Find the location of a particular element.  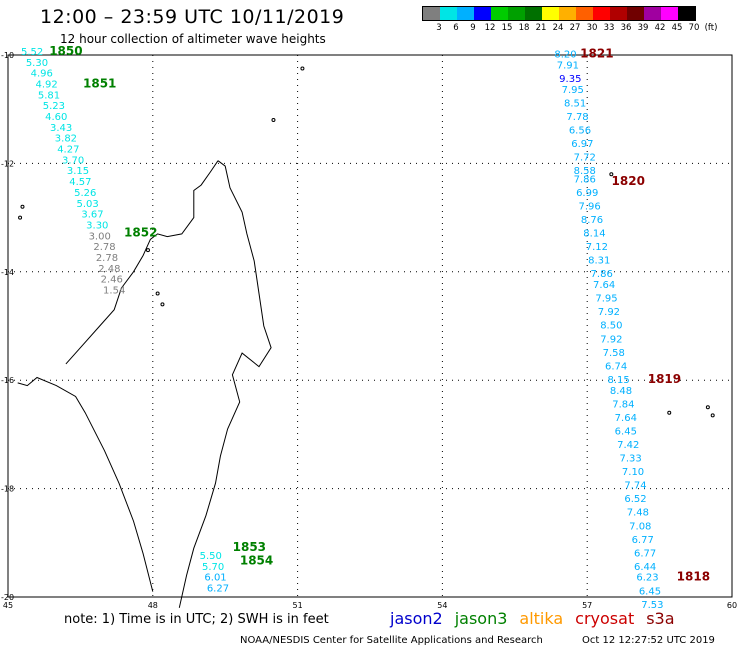

lon-tick-label: 45 is located at coordinates (8, 605).